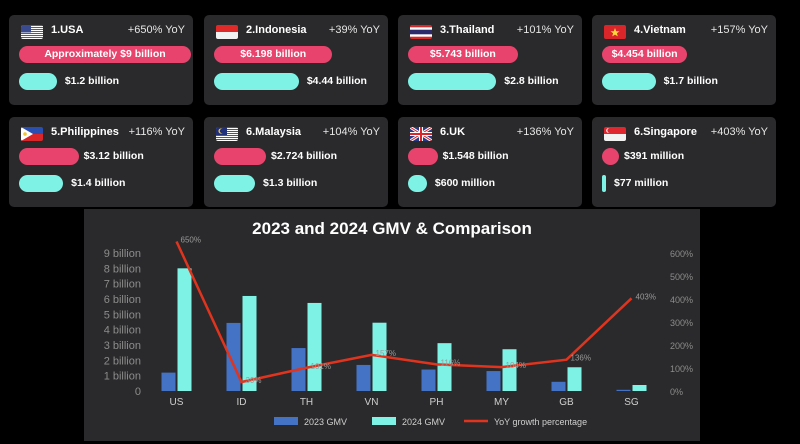  Describe the element at coordinates (321, 366) in the screenshot. I see `yoy-data-label: 101%` at that location.